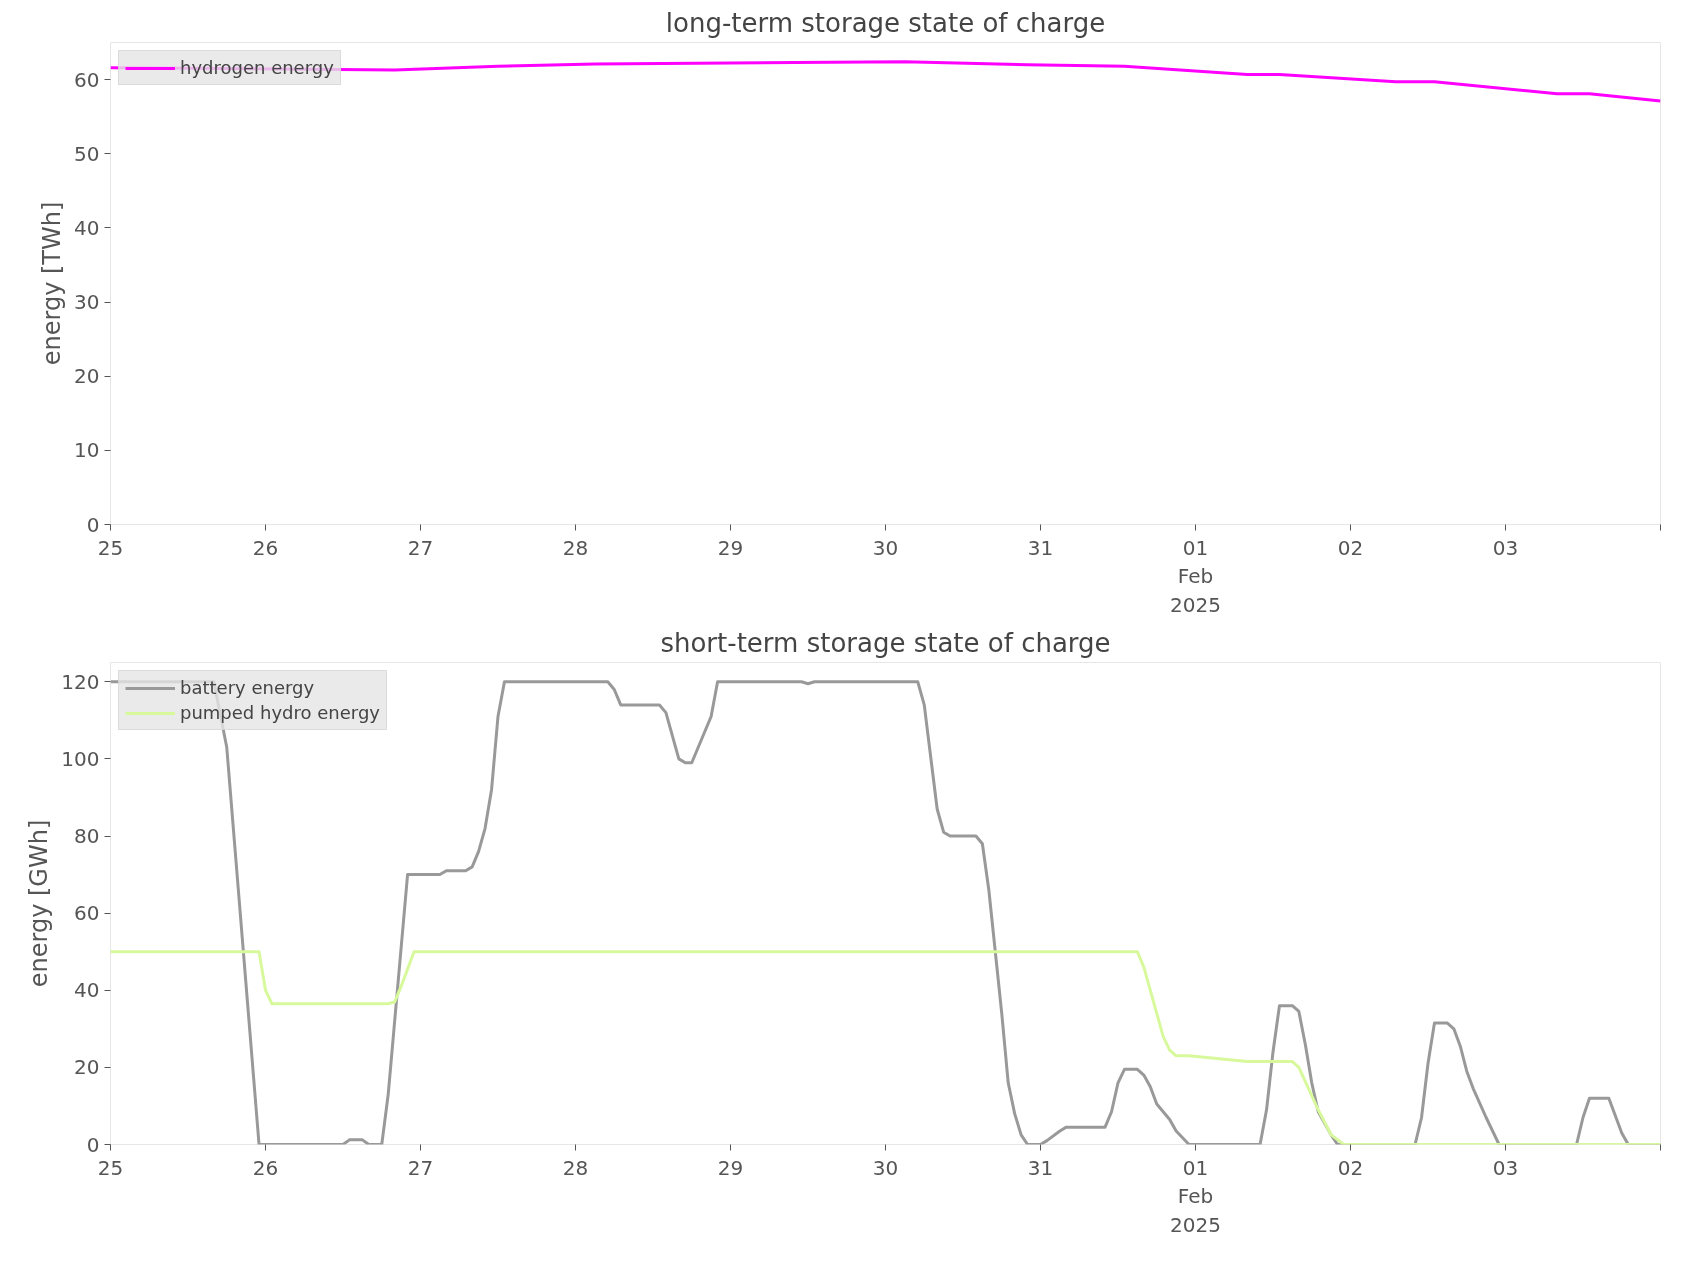  What do you see at coordinates (87, 450) in the screenshot?
I see `y-tick-label: 10` at bounding box center [87, 450].